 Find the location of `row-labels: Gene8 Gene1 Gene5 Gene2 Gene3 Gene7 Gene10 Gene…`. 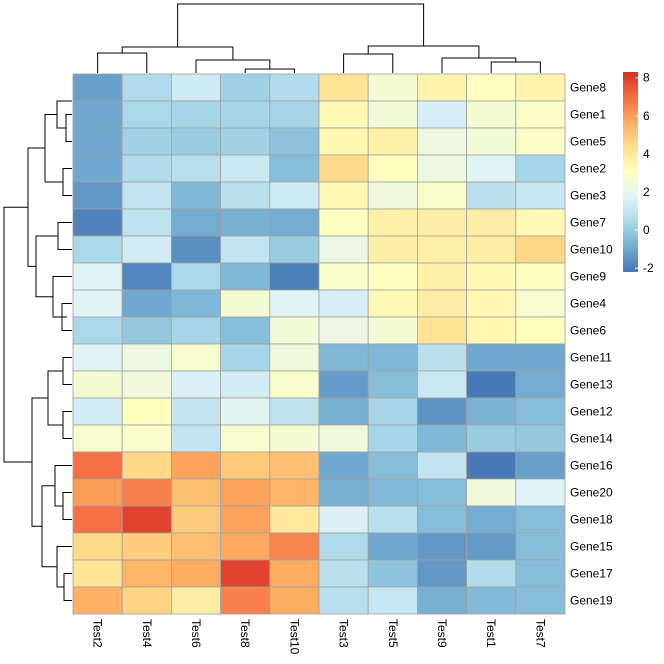

row-labels: Gene8 Gene1 Gene5 Gene2 Gene3 Gene7 Gene10 Gene… is located at coordinates (591, 344).